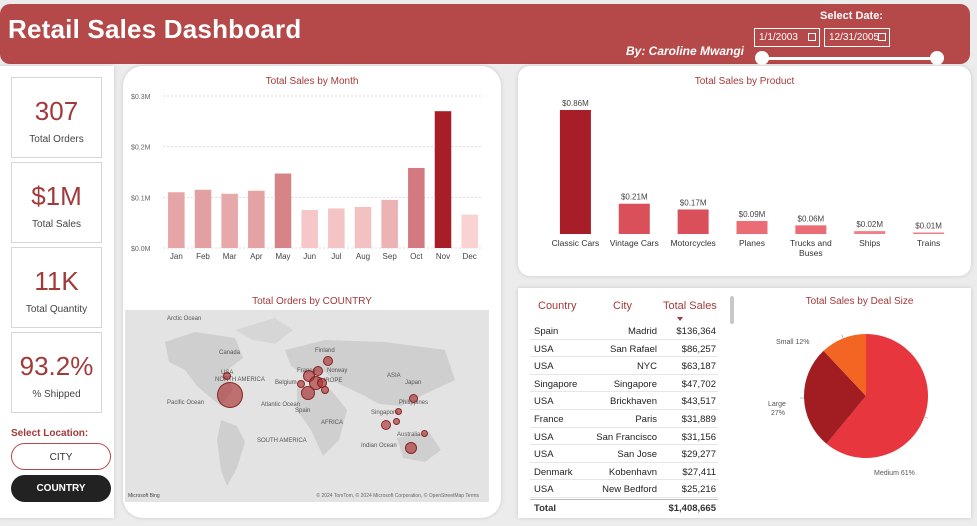 The height and width of the screenshot is (526, 977). I want to click on table-total-row: Total $1,408,665, so click(624, 507).